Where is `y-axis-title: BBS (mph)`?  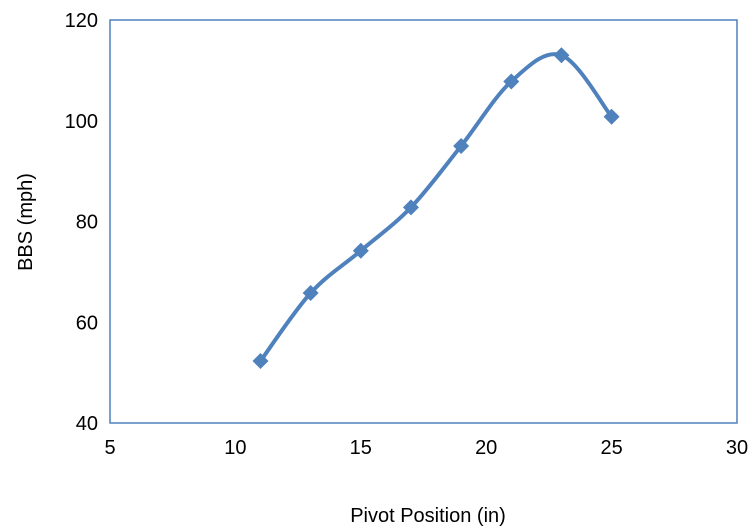 y-axis-title: BBS (mph) is located at coordinates (26, 222).